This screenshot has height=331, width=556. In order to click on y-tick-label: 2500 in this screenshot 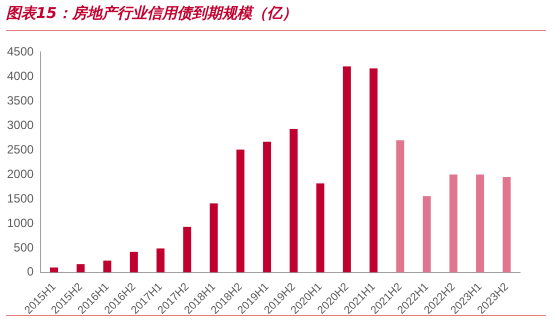, I will do `click(20, 149)`.